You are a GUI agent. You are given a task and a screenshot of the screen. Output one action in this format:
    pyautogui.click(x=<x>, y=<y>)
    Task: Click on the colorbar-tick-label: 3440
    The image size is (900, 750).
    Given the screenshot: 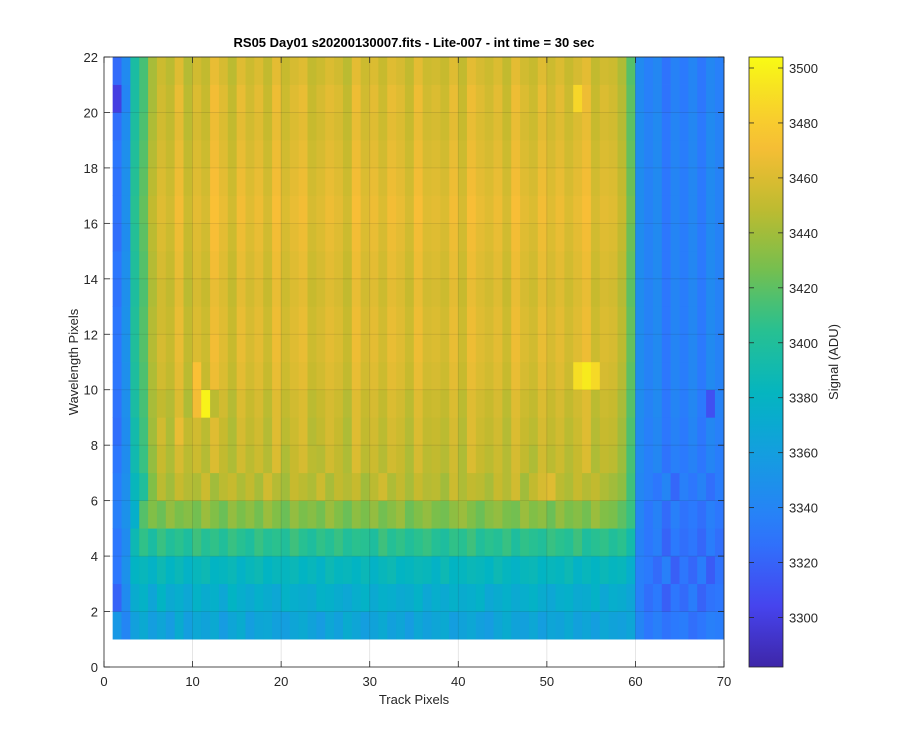 What is the action you would take?
    pyautogui.click(x=803, y=233)
    